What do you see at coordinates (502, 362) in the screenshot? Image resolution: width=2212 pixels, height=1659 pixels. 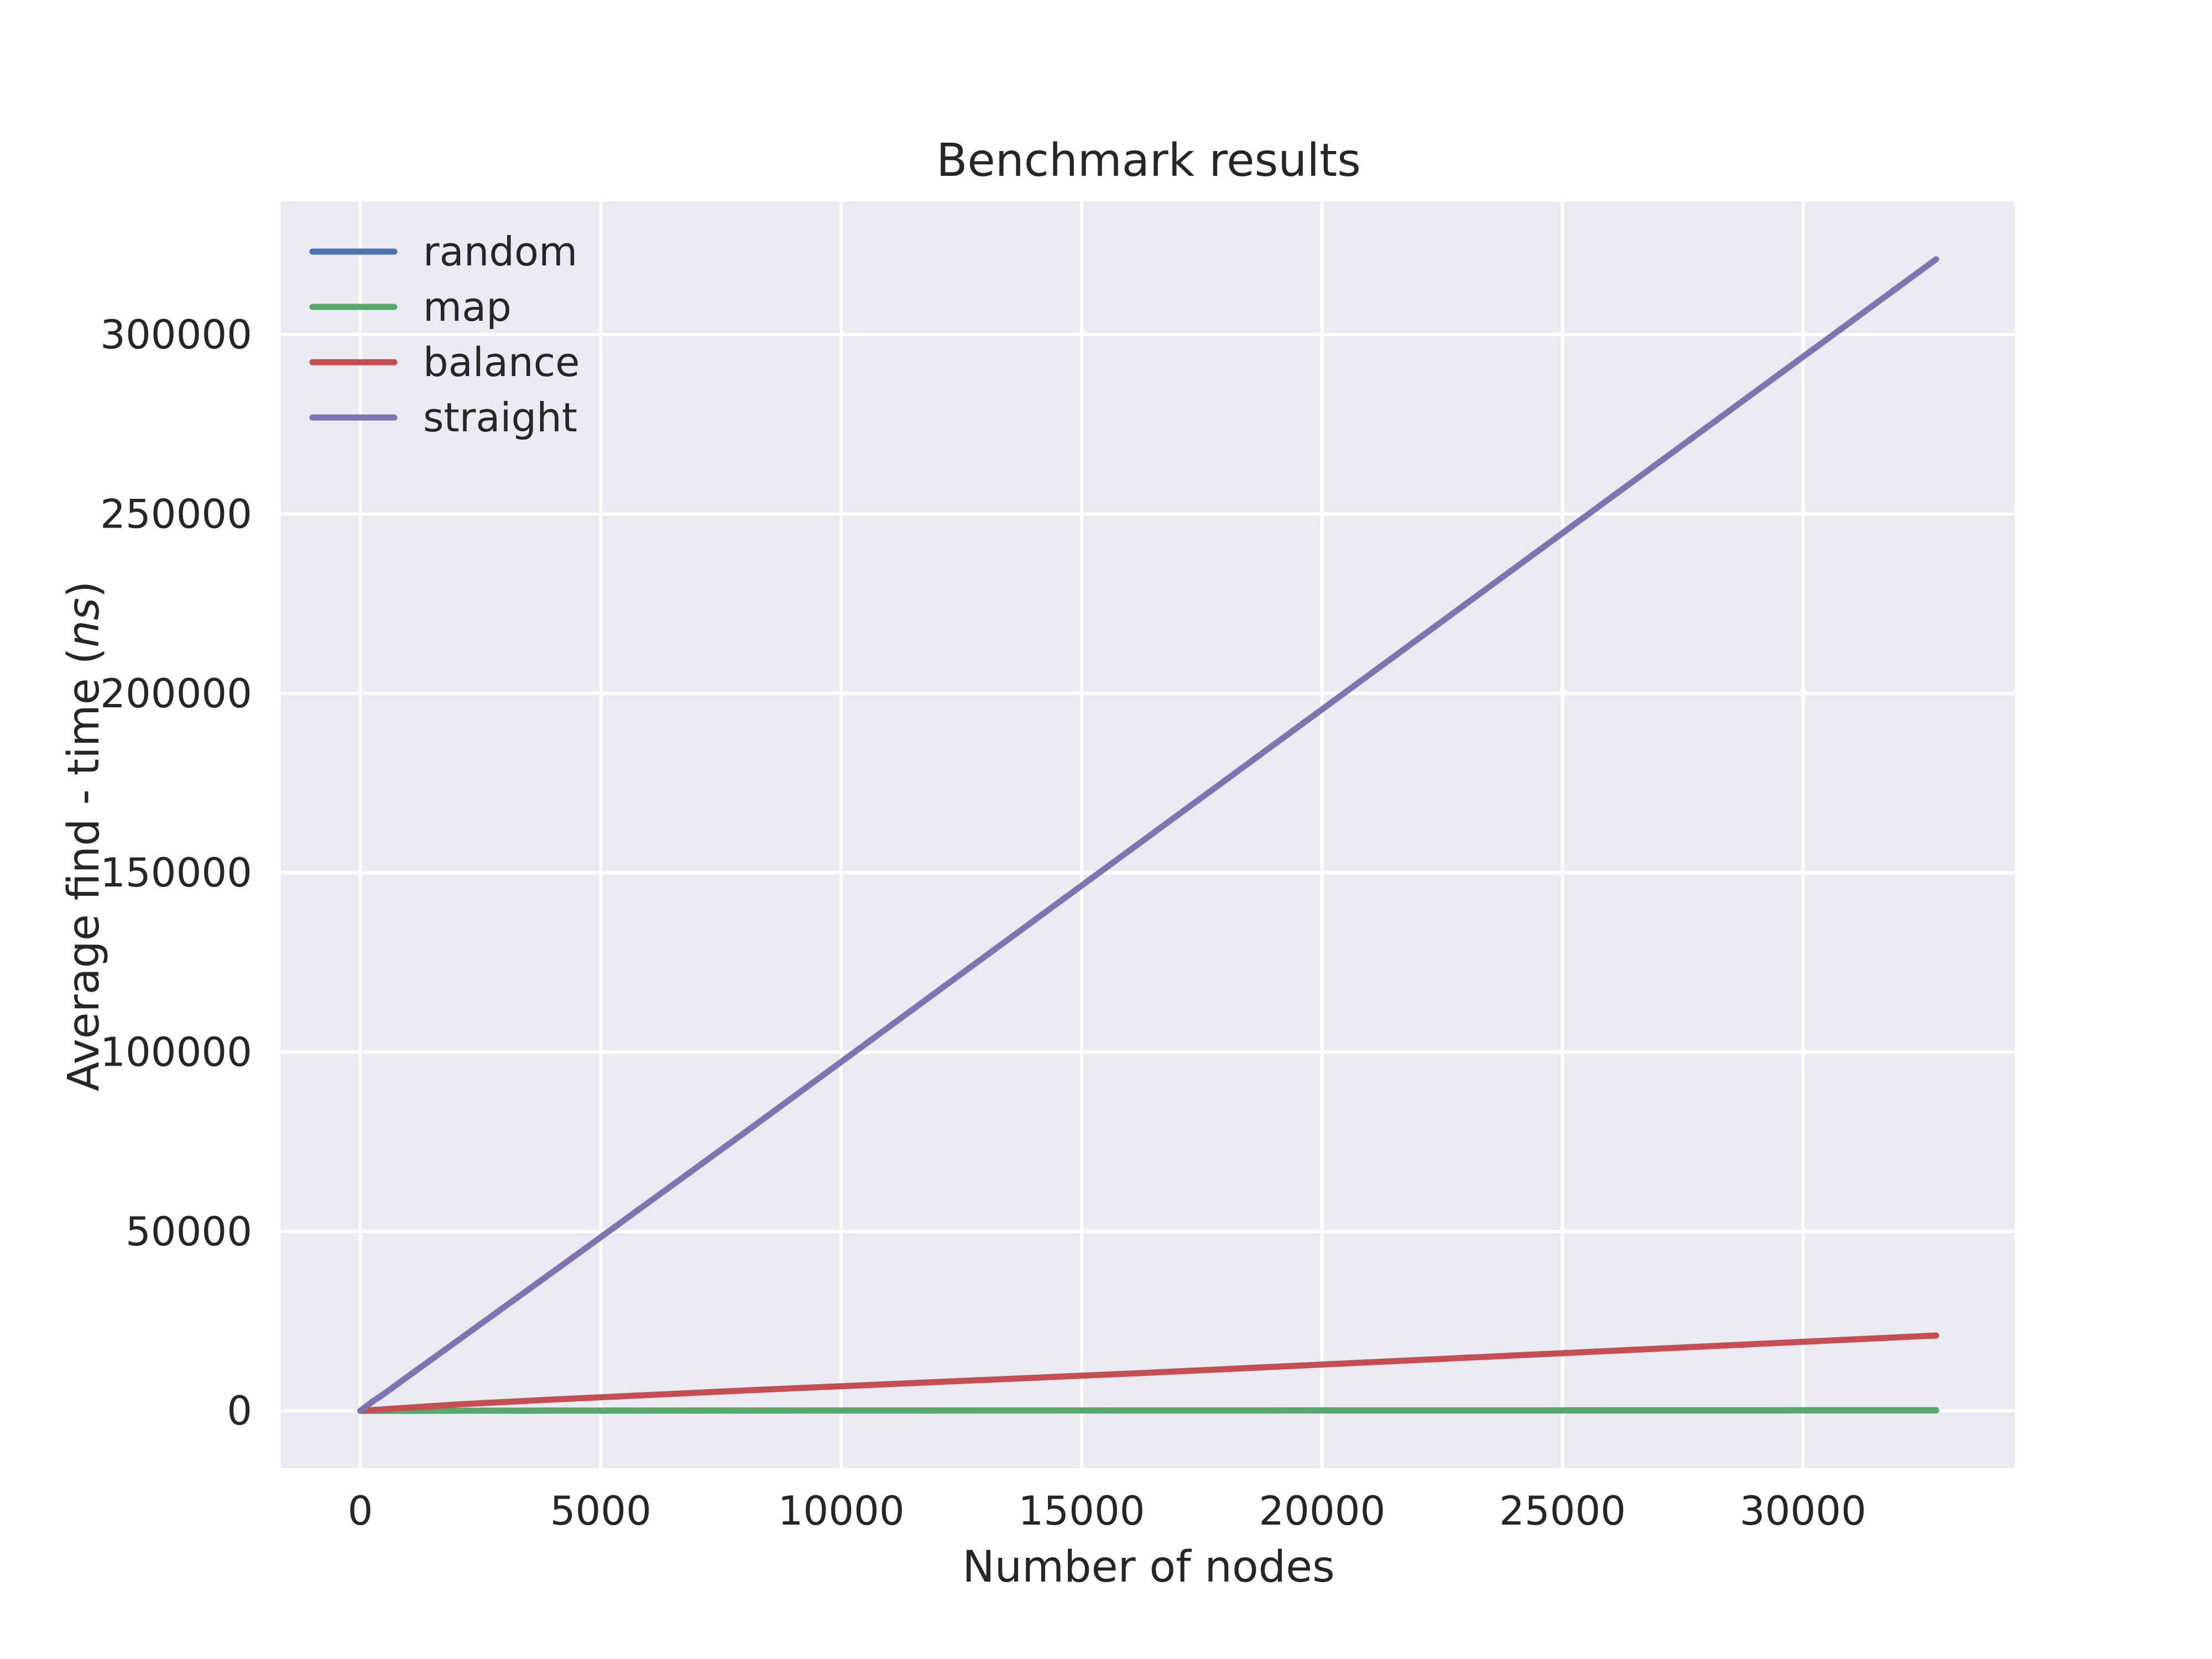 I see `legend-label-balance: balance` at bounding box center [502, 362].